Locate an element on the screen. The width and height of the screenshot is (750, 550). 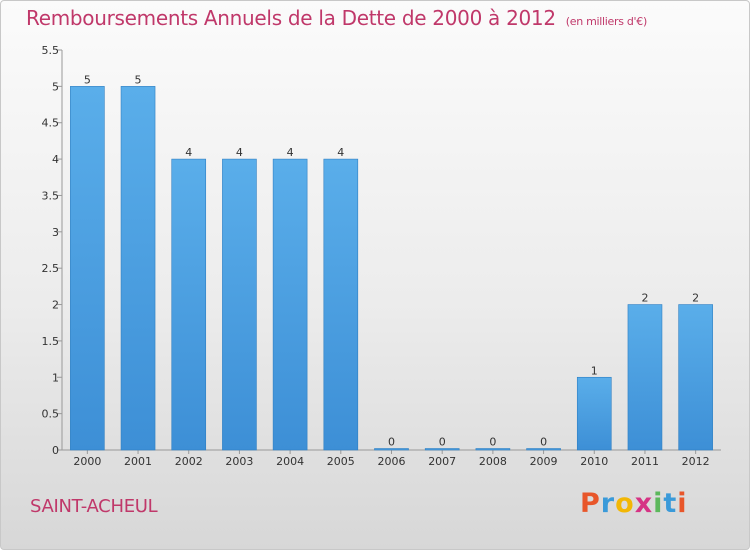
y-tick-label: 1.5 is located at coordinates (51, 341).